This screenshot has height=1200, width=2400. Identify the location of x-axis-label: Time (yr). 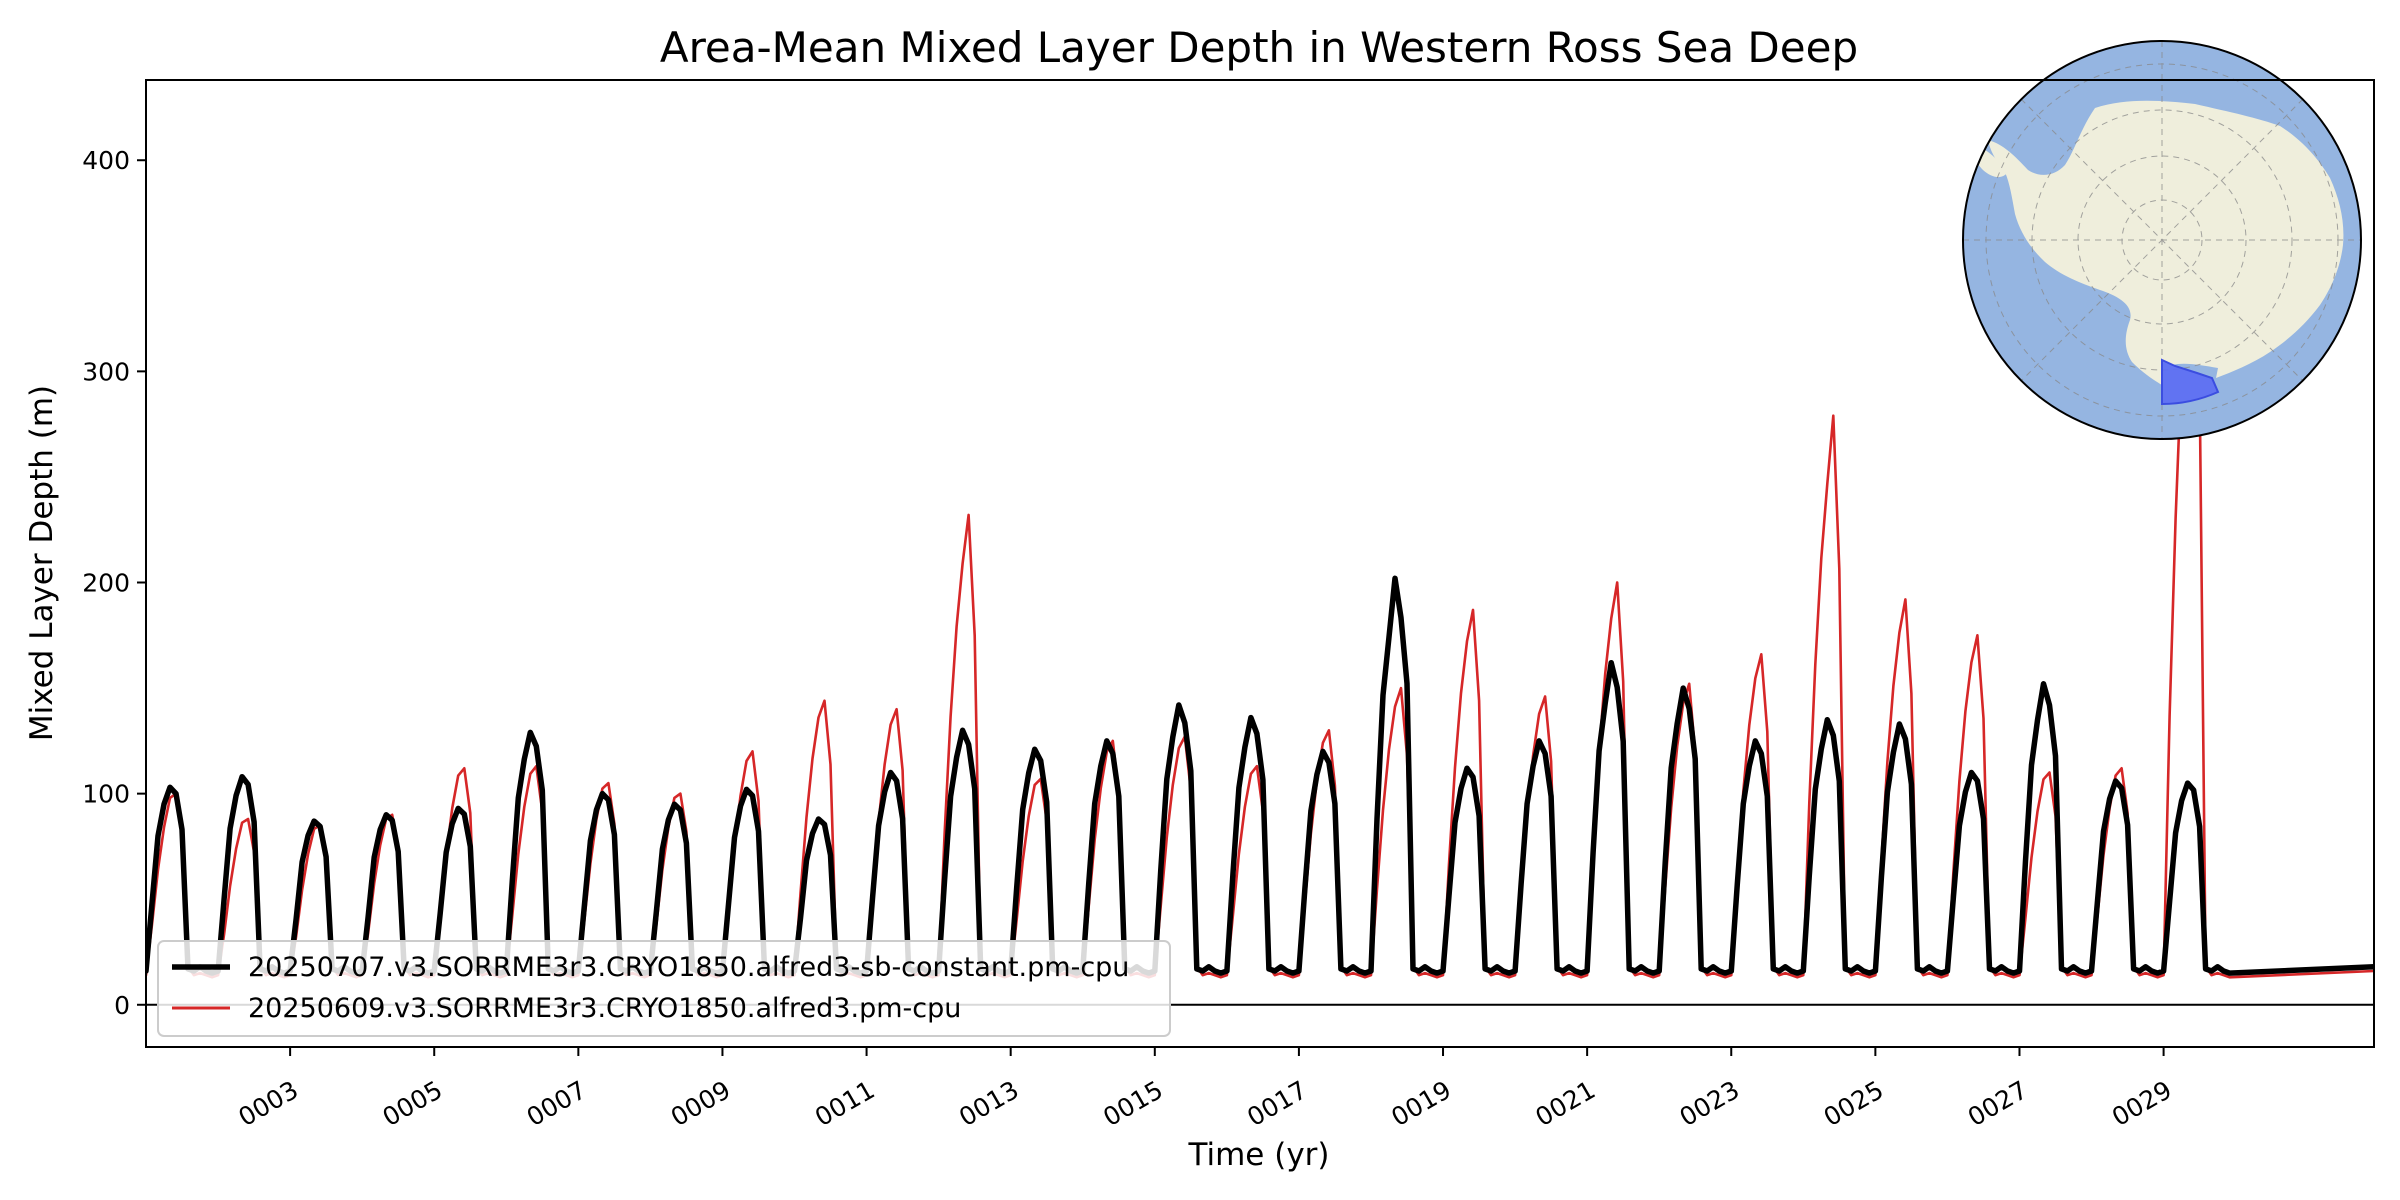
(1259, 1155).